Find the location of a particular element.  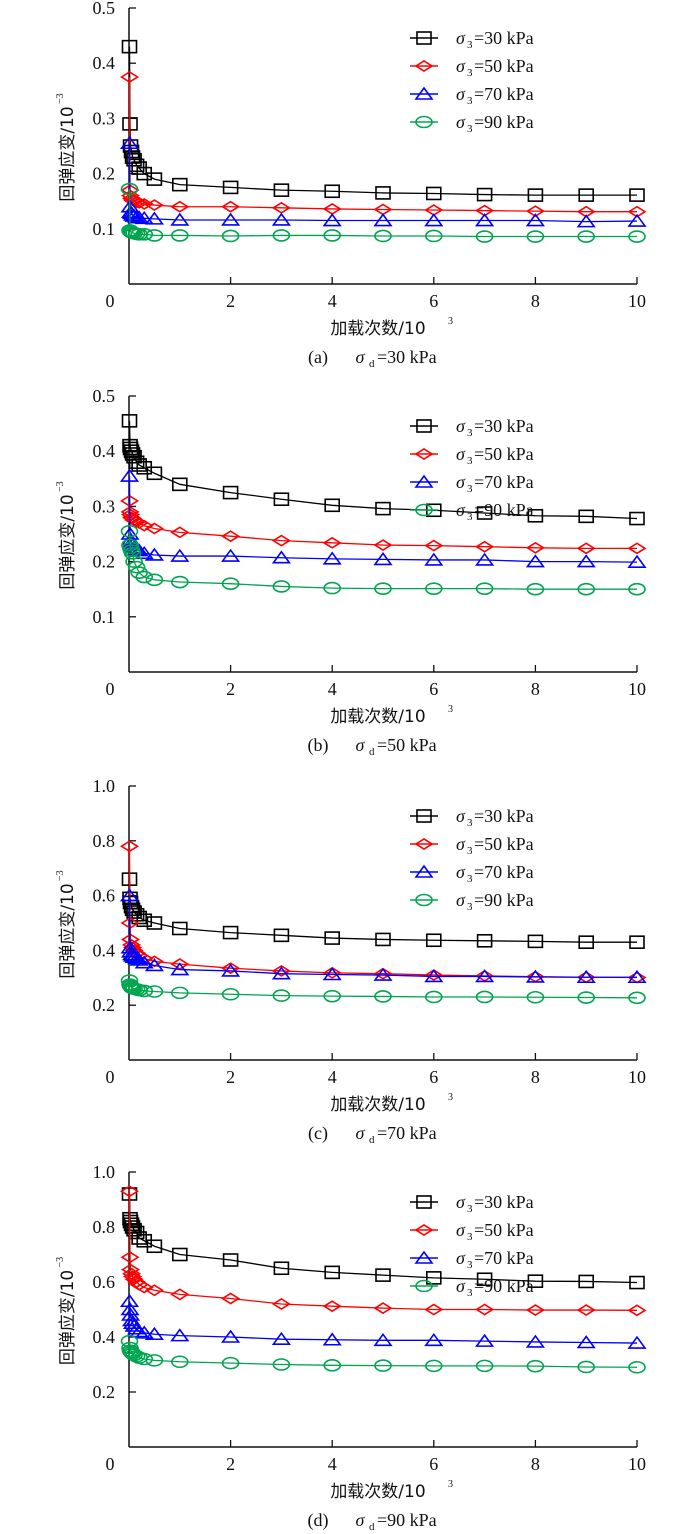

y-axis-title: 回弹应变/10 is located at coordinates (68, 541).